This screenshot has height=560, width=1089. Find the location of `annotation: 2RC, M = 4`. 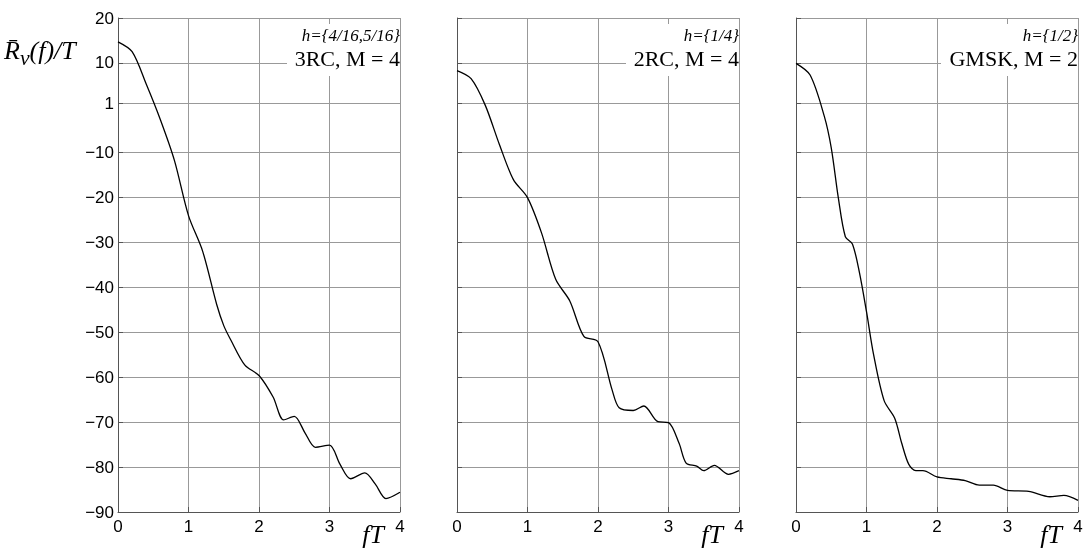

annotation: 2RC, M = 4 is located at coordinates (686, 59).